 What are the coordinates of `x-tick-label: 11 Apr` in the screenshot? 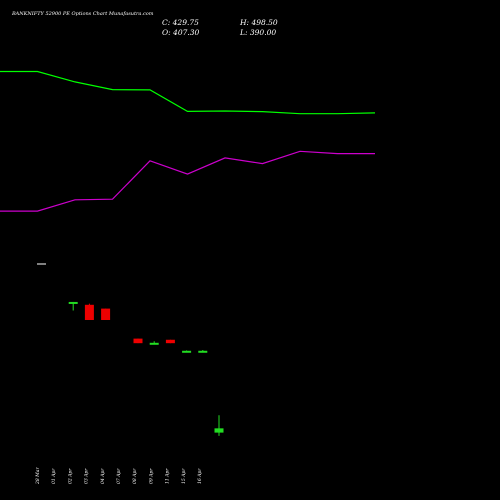 It's located at (168, 476).